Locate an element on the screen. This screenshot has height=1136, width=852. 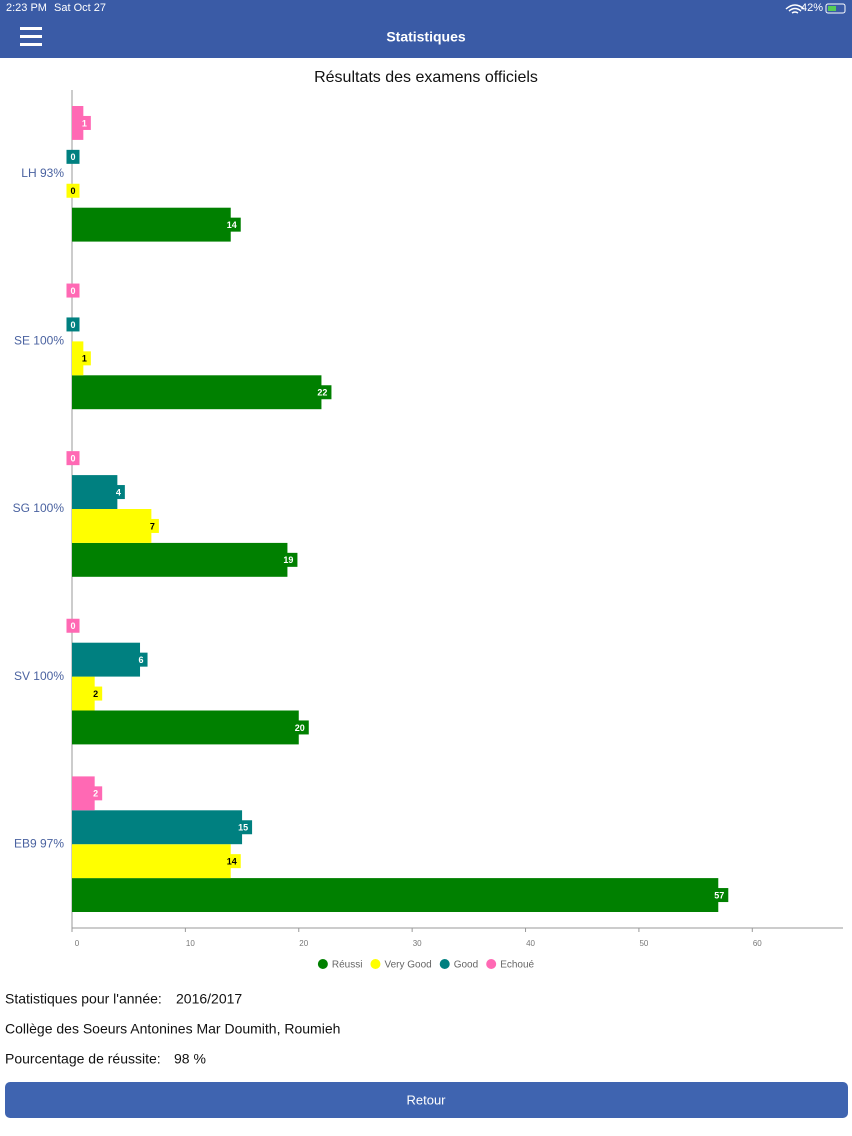
value-label: 15 is located at coordinates (243, 828).